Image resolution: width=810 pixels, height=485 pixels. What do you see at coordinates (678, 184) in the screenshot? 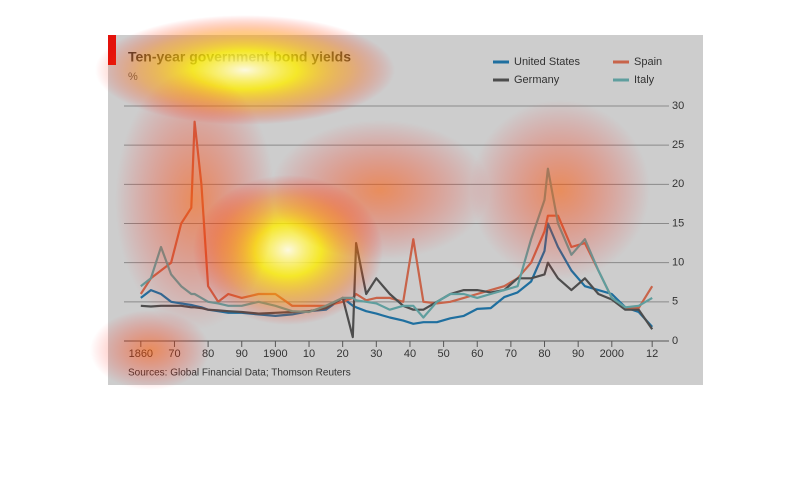
I see `y-tick-label: 20` at bounding box center [678, 184].